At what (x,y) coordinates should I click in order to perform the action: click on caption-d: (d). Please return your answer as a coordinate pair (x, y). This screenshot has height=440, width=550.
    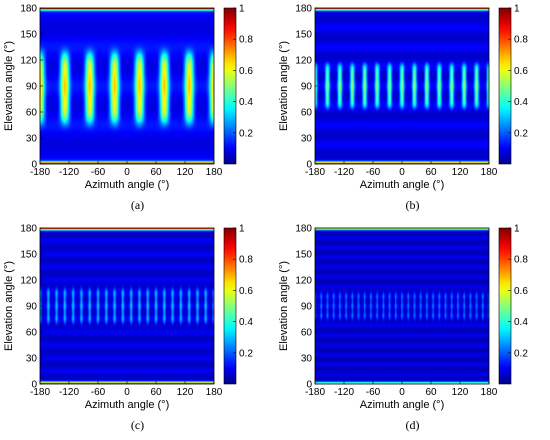
    Looking at the image, I should click on (412, 425).